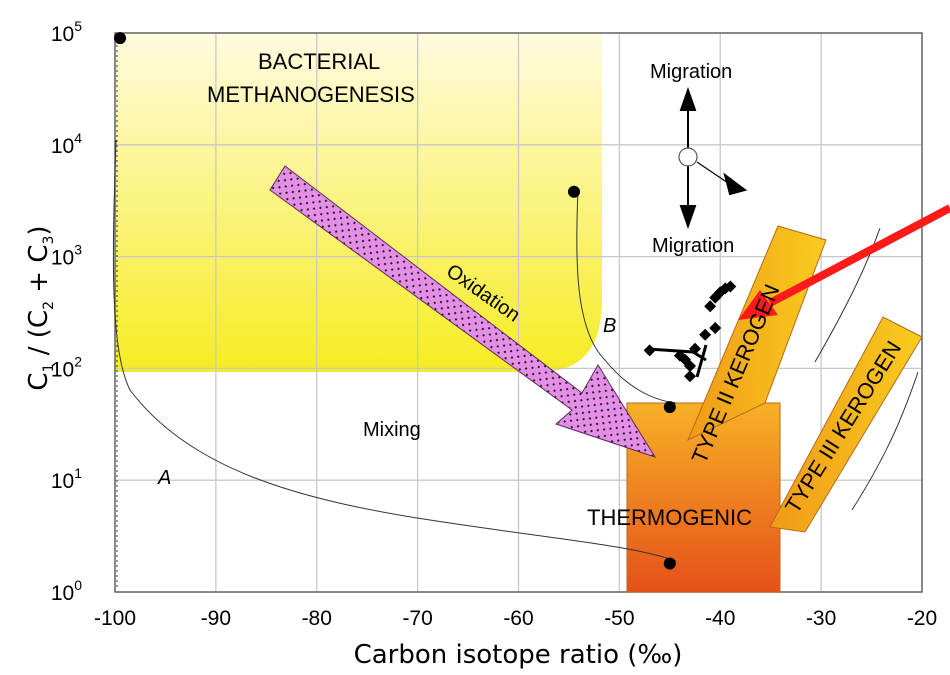 This screenshot has height=675, width=950. What do you see at coordinates (216, 618) in the screenshot?
I see `x-tick-label: -90` at bounding box center [216, 618].